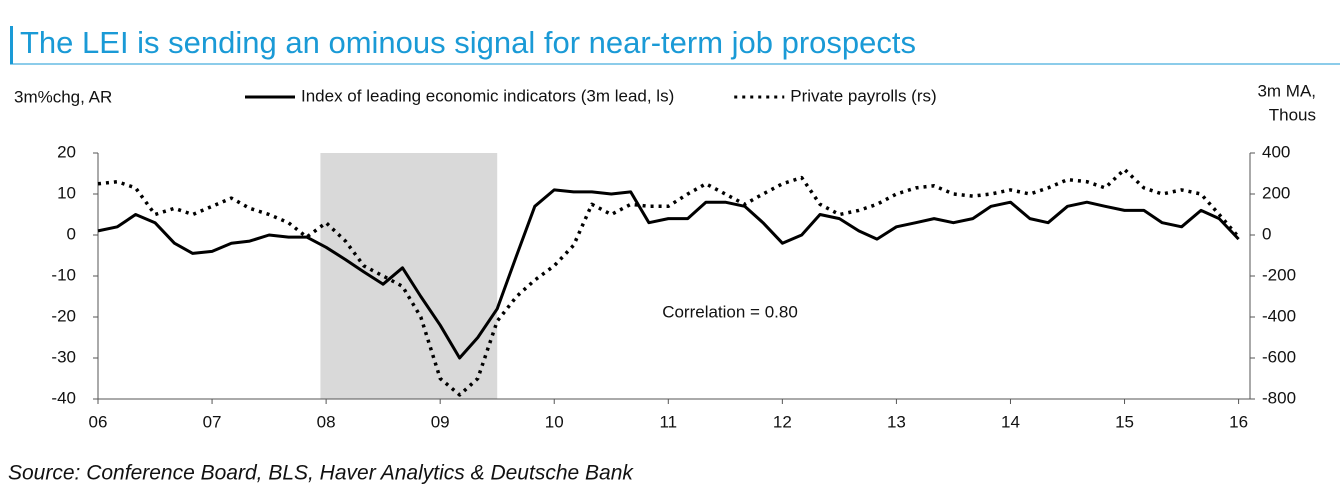 The height and width of the screenshot is (500, 1340). Describe the element at coordinates (1276, 192) in the screenshot. I see `y2-tick-label: 200` at that location.